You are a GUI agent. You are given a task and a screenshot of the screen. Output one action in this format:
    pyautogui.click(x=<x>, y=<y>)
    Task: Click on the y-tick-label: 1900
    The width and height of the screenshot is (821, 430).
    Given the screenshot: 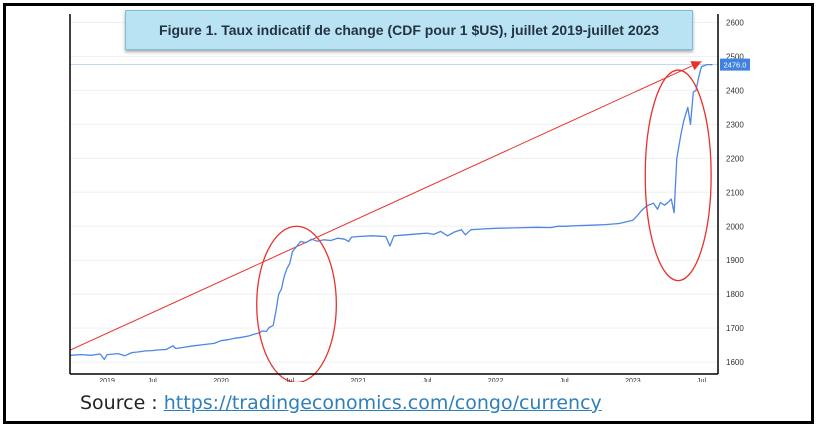 What is the action you would take?
    pyautogui.click(x=735, y=260)
    